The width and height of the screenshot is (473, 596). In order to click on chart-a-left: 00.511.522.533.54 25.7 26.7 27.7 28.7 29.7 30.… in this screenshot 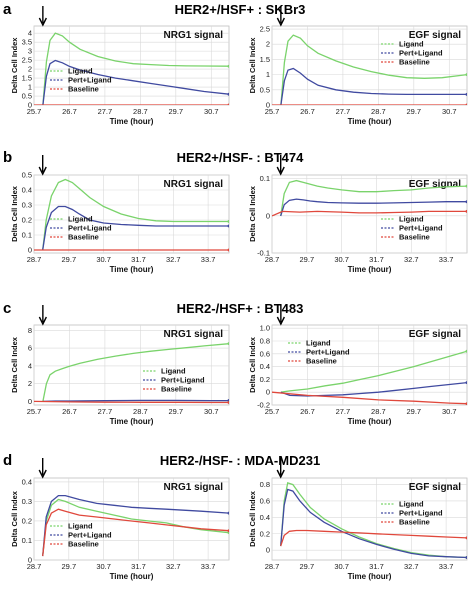, I will do `click(120, 66)`.